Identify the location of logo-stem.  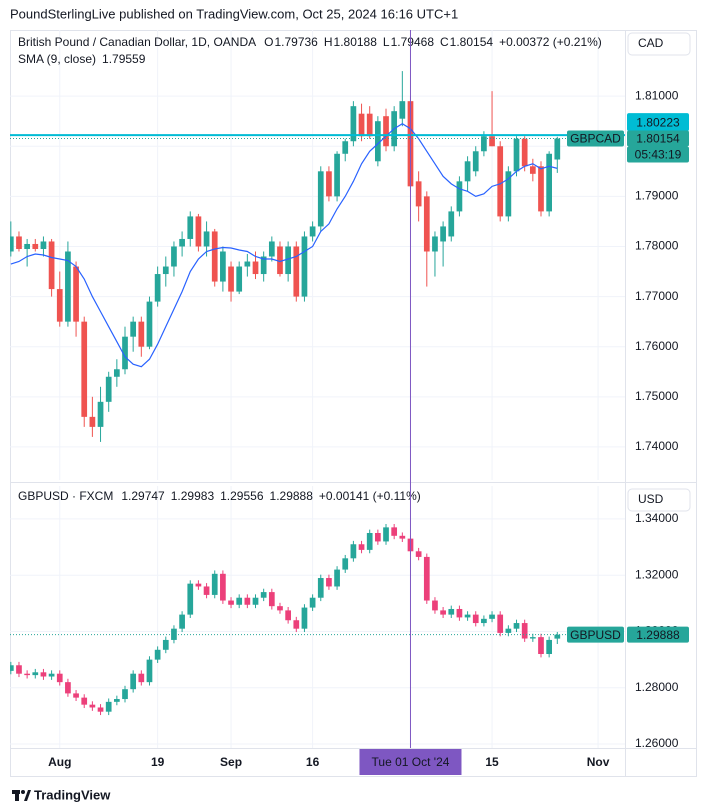
(17, 795).